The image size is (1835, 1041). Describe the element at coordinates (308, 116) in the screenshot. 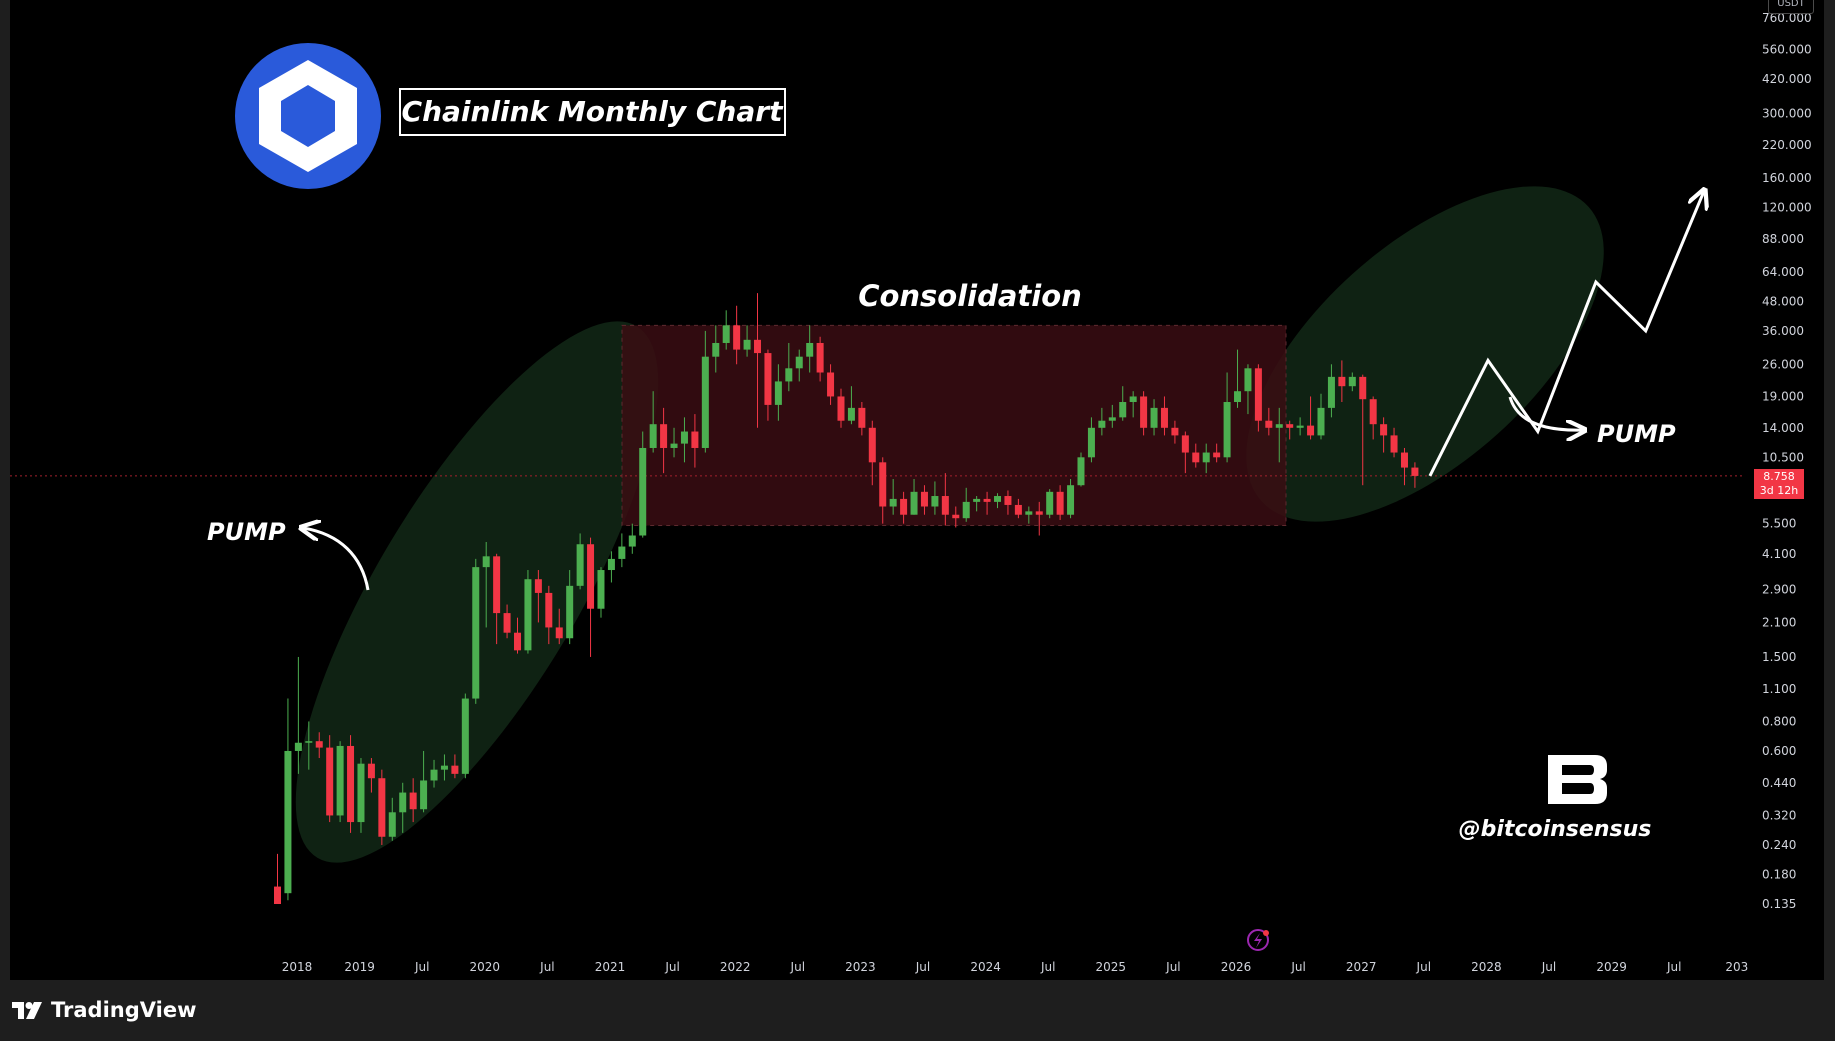

I see `chainlink-logo-icon` at that location.